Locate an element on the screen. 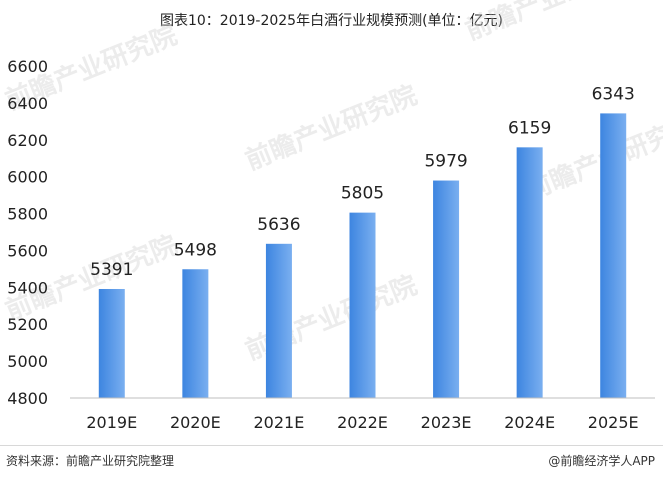 Image resolution: width=663 pixels, height=481 pixels. footer-divider is located at coordinates (331, 445).